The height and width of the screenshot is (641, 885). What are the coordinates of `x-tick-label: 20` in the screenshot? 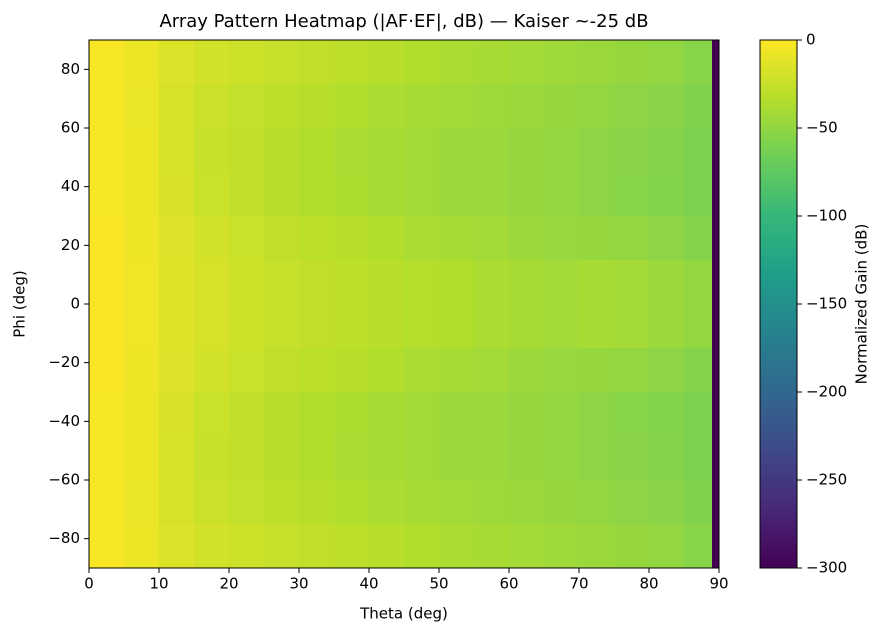 It's located at (228, 584).